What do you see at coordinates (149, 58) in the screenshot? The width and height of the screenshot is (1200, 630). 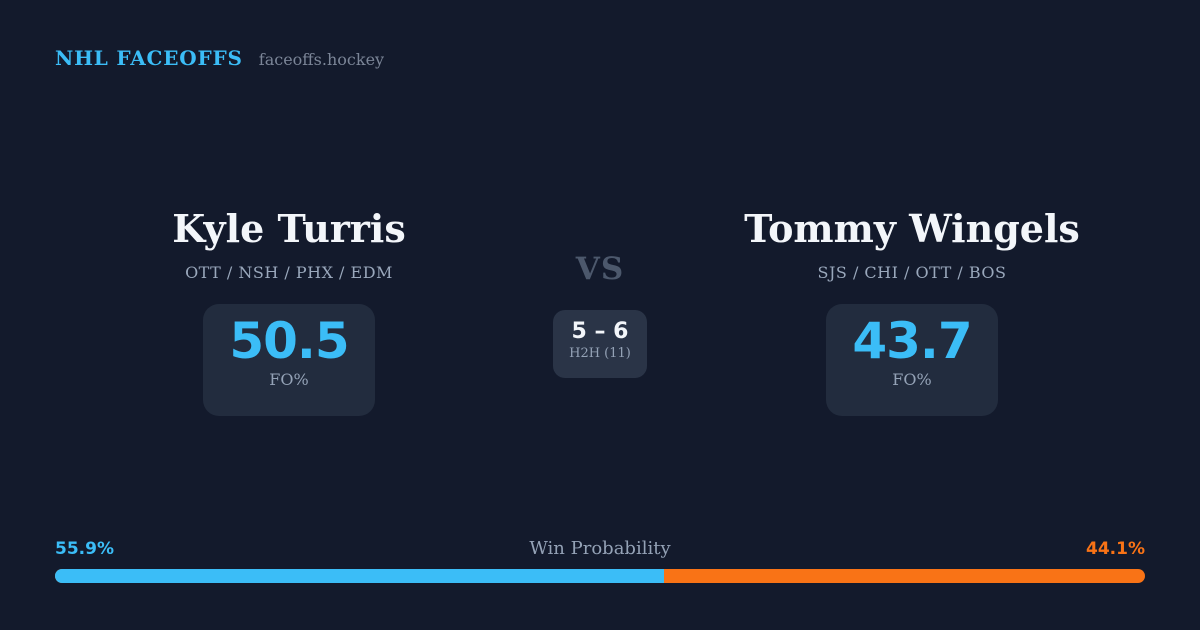 I see `brand-title: NHL FACEOFFS` at bounding box center [149, 58].